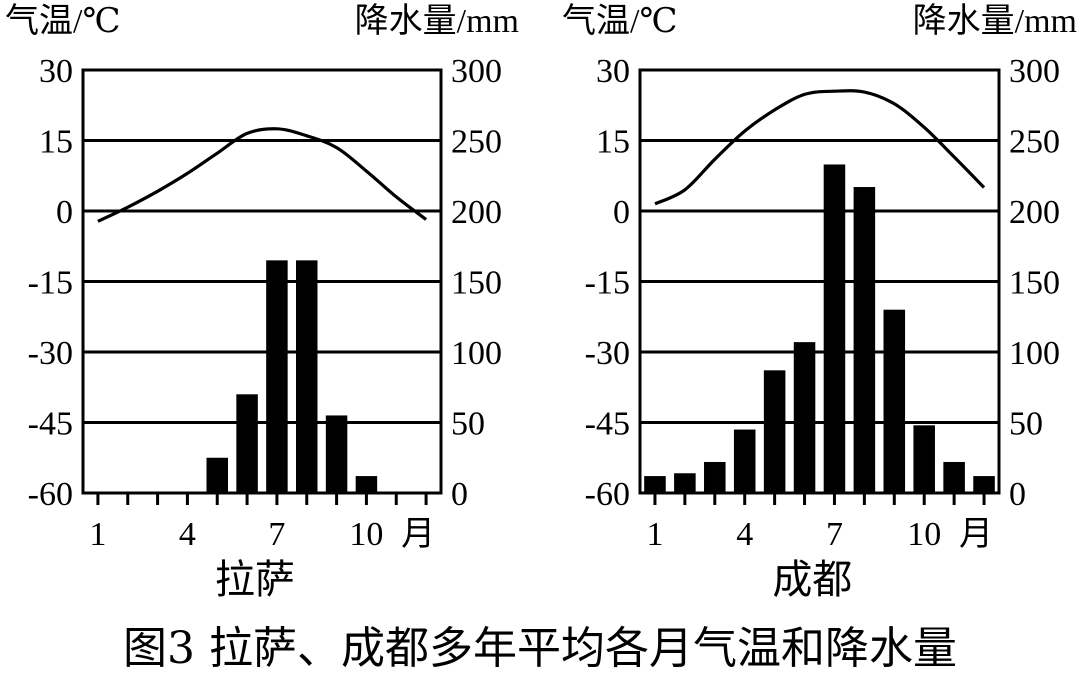 Image resolution: width=1080 pixels, height=690 pixels. Describe the element at coordinates (255, 579) in the screenshot. I see `station-name: 拉萨` at that location.